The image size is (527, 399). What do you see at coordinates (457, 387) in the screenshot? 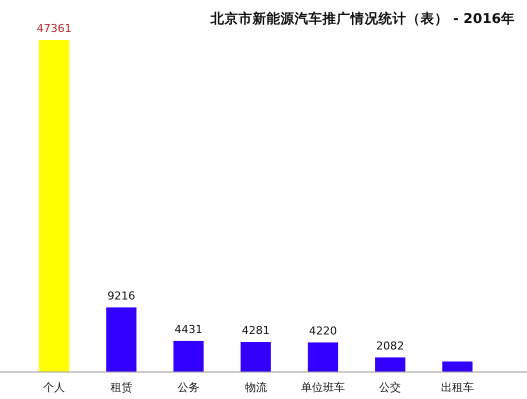
I see `x-tick-label: 出租车` at bounding box center [457, 387].